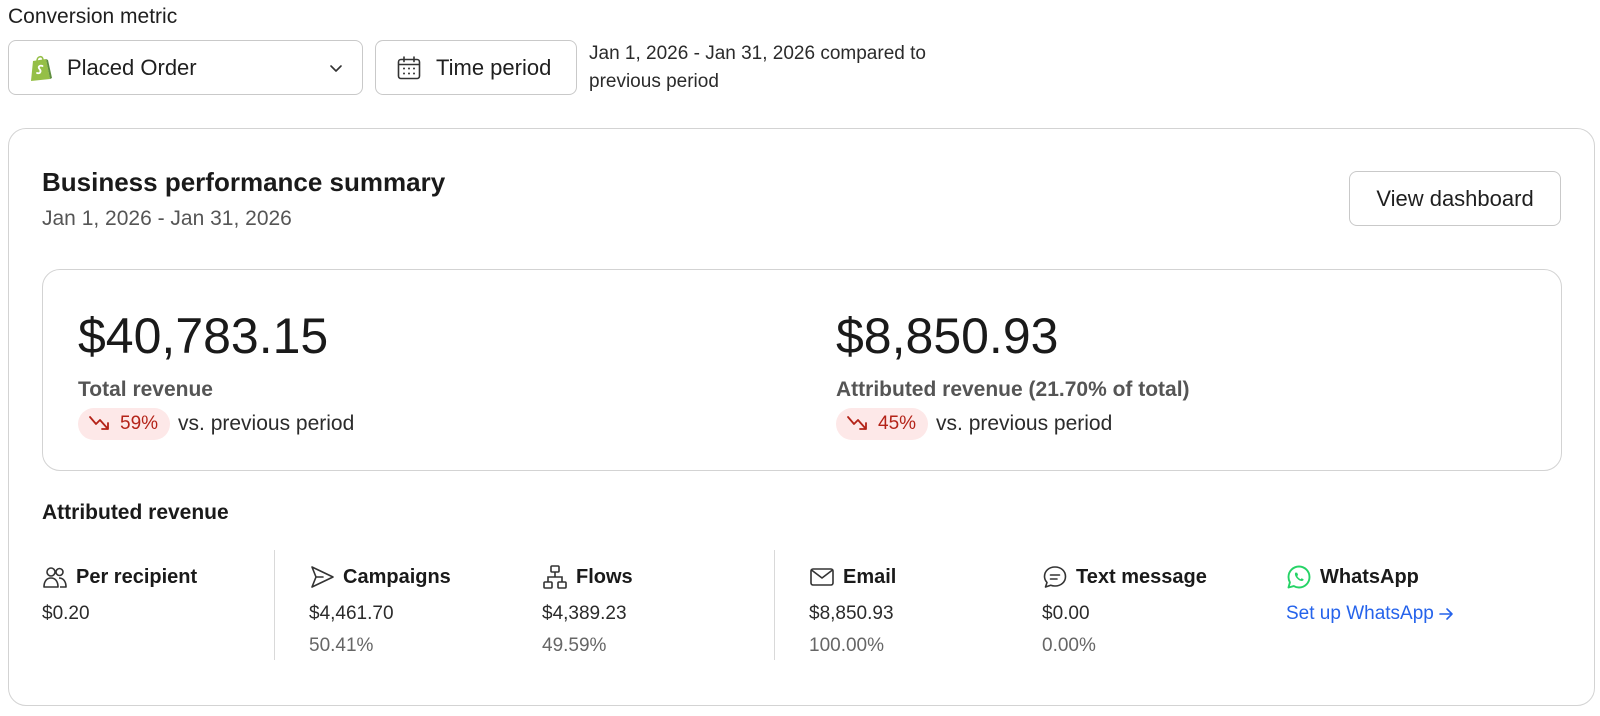 The image size is (1600, 716). Describe the element at coordinates (139, 423) in the screenshot. I see `change-value: 59%` at that location.